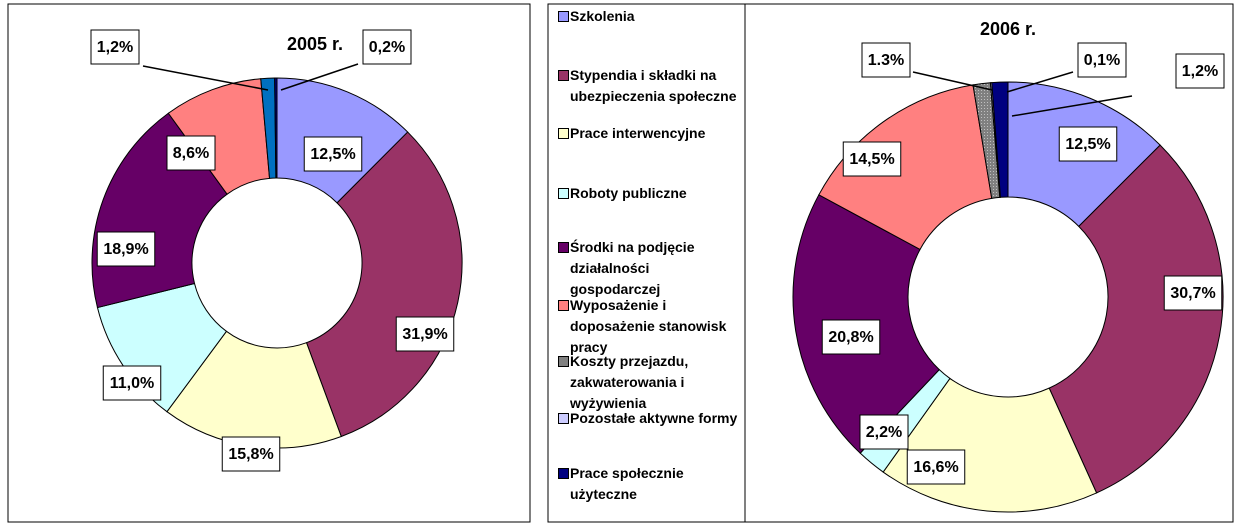 The width and height of the screenshot is (1240, 525). I want to click on legend-entry: Prace społecznie użyteczne, so click(649, 484).